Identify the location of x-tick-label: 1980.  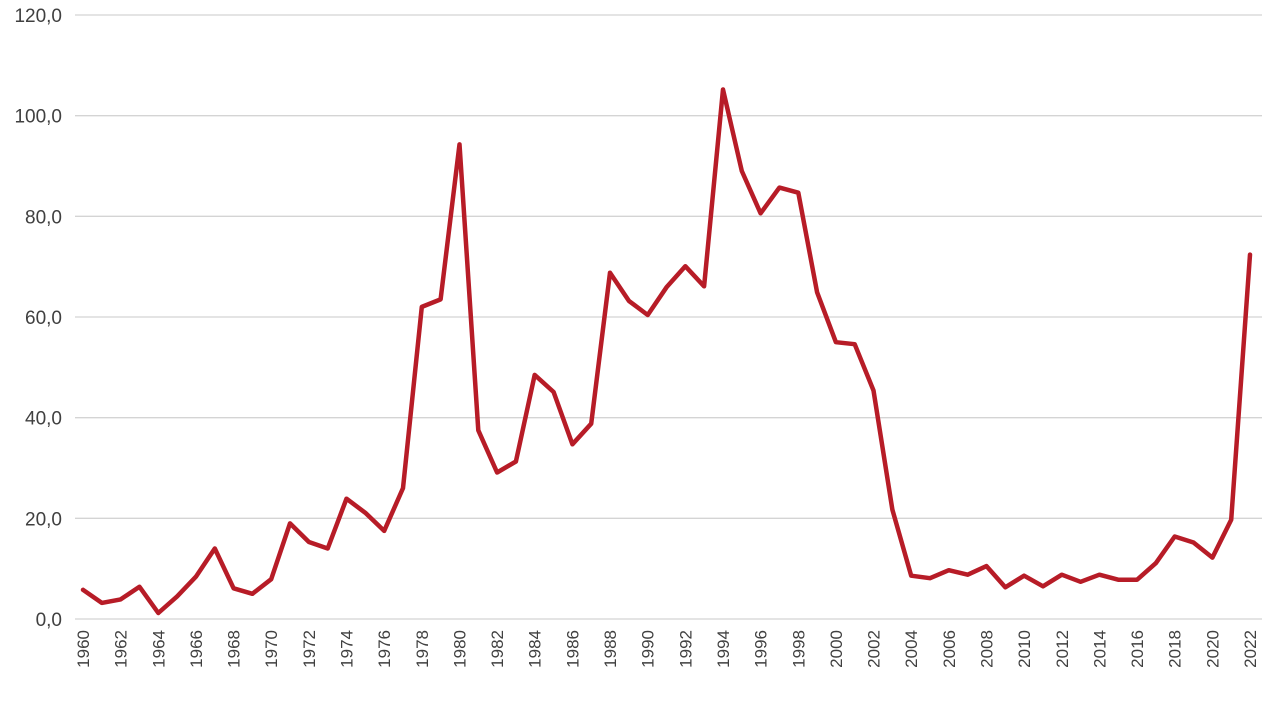
(459, 649).